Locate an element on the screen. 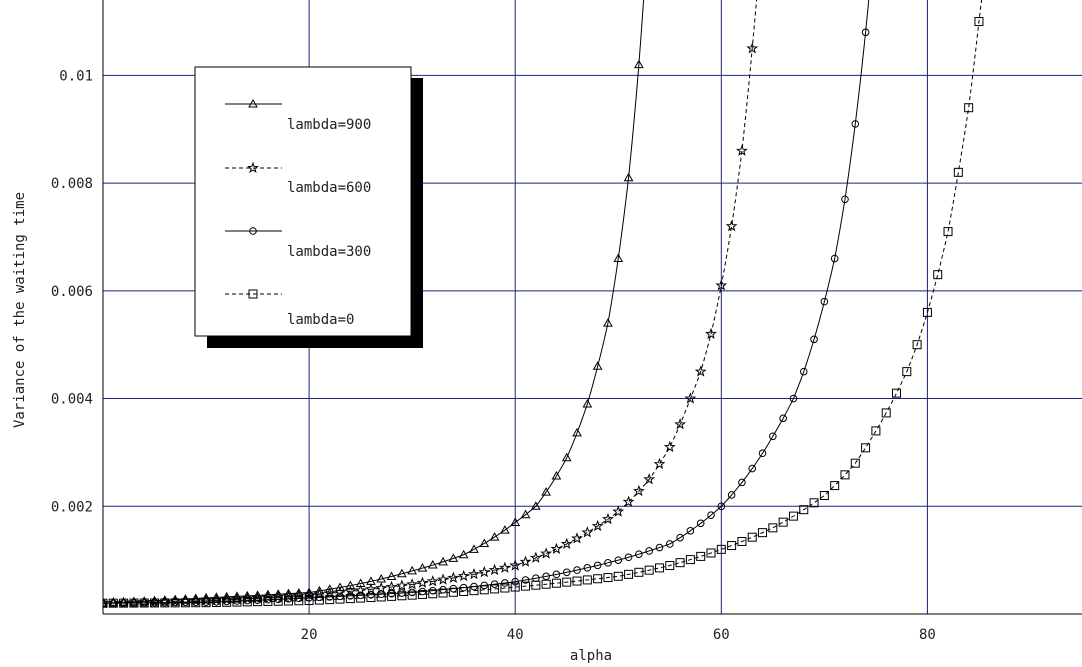 Image resolution: width=1082 pixels, height=667 pixels. legend-label-1: lambda=600 is located at coordinates (329, 188).